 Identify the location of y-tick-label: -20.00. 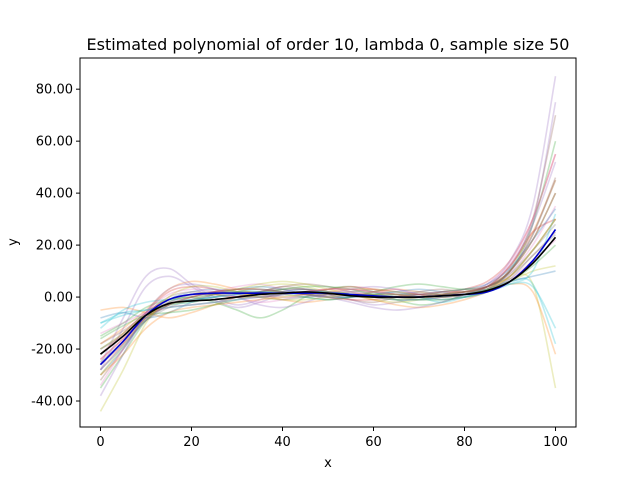
(52, 350).